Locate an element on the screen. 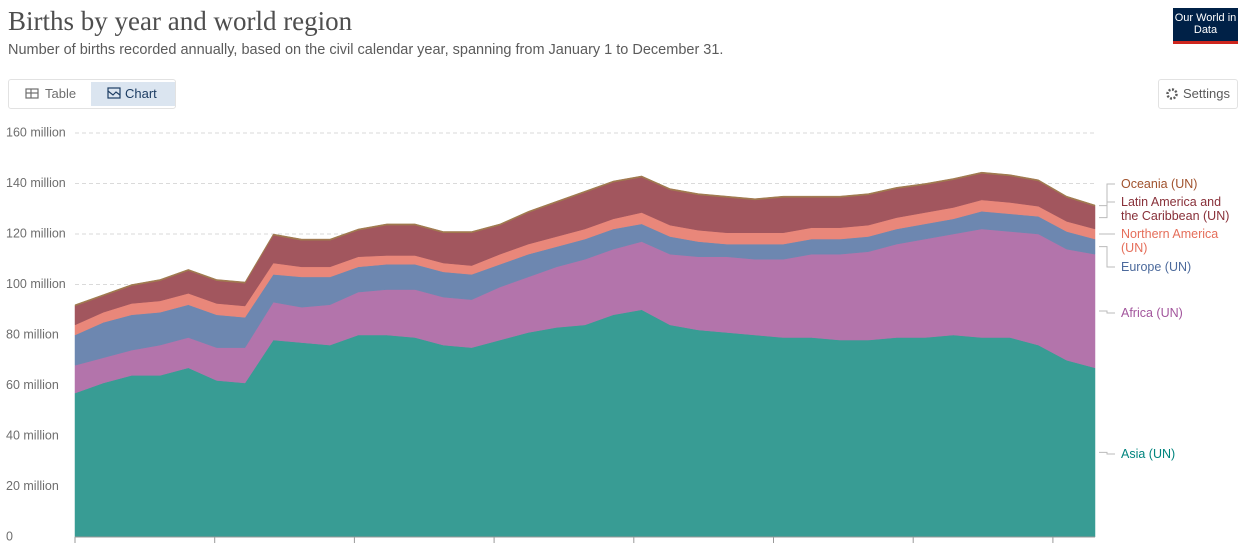 The height and width of the screenshot is (543, 1246). y-tick-label: 20 million is located at coordinates (32, 486).